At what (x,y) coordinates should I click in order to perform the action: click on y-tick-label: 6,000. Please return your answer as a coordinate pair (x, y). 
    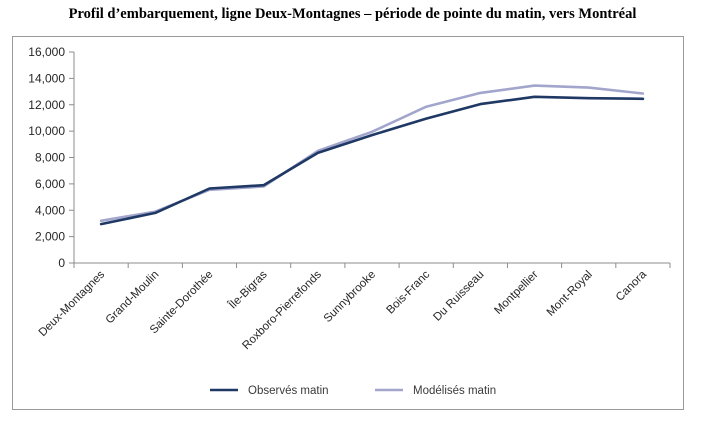
    Looking at the image, I should click on (50, 184).